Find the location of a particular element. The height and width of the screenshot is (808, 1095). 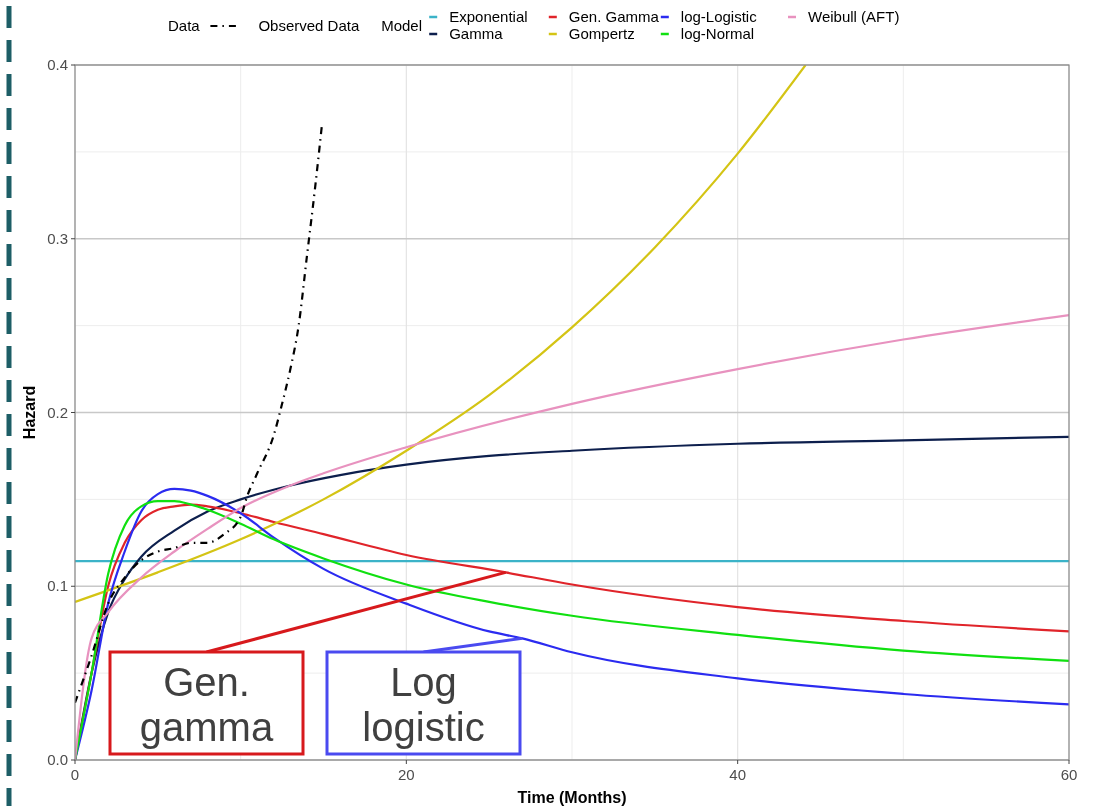

y-tick-label: 0.4 is located at coordinates (57, 64).